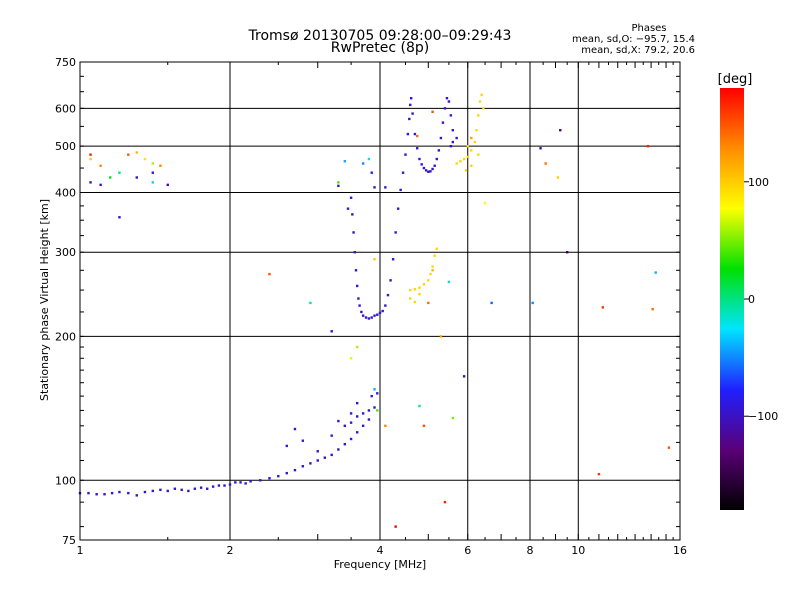 This screenshot has height=604, width=800. What do you see at coordinates (382, 550) in the screenshot?
I see `x-tick-labels: 1 2 4 6 8 10 16` at bounding box center [382, 550].